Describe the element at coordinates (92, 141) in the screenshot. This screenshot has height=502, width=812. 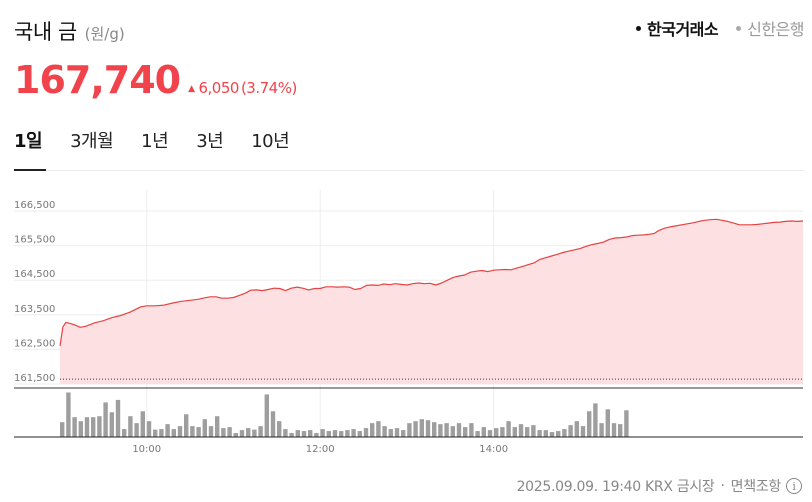
I see `tab-3-months: 3개월` at that location.